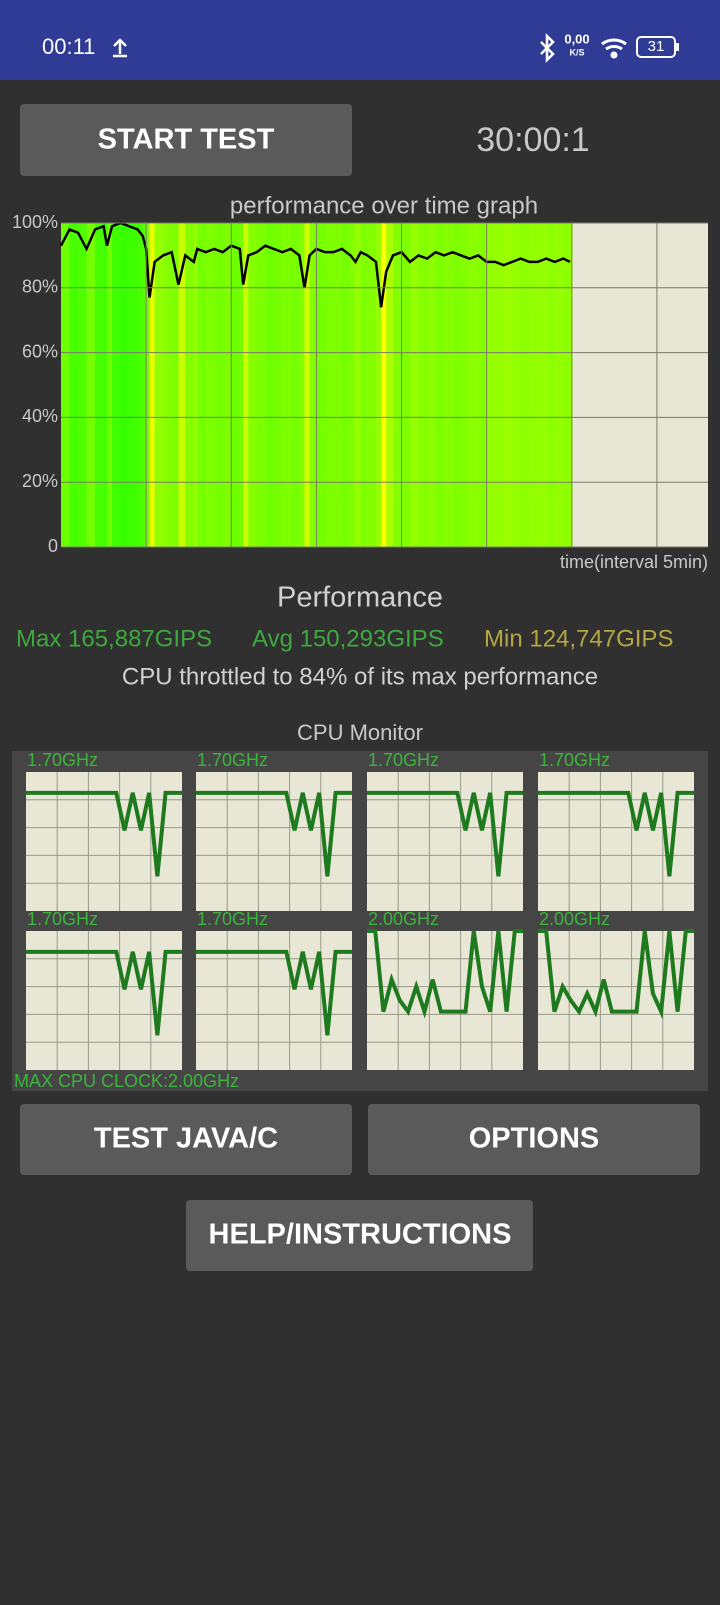 The height and width of the screenshot is (1605, 720). I want to click on y-tick-label: 100%, so click(35, 222).